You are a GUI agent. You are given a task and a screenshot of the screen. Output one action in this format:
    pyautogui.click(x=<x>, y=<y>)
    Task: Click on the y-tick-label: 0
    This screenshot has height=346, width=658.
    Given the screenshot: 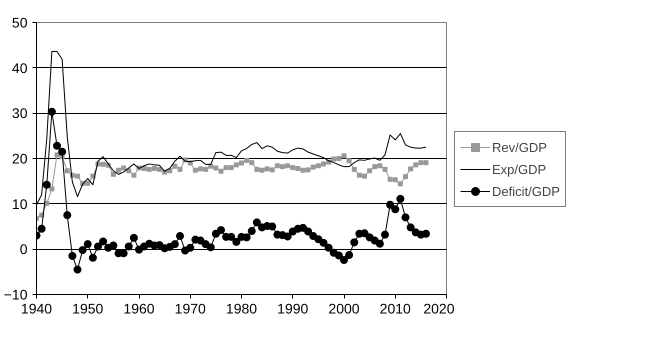 What is the action you would take?
    pyautogui.click(x=24, y=249)
    